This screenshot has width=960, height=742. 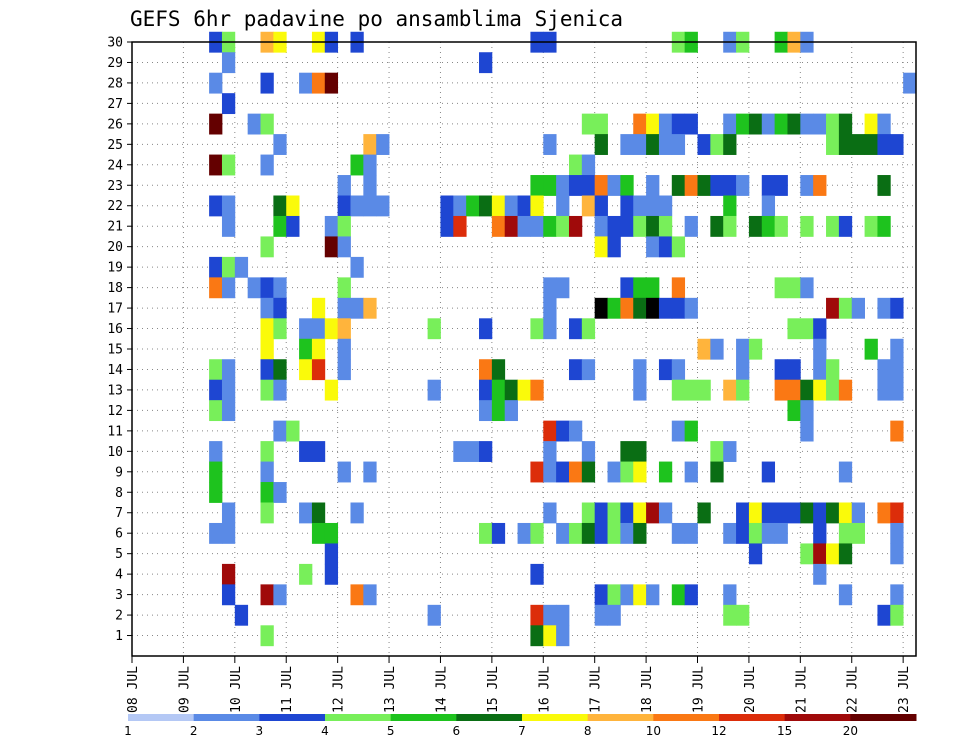 What do you see at coordinates (493, 689) in the screenshot?
I see `x-tick-label: 15 JUL` at bounding box center [493, 689].